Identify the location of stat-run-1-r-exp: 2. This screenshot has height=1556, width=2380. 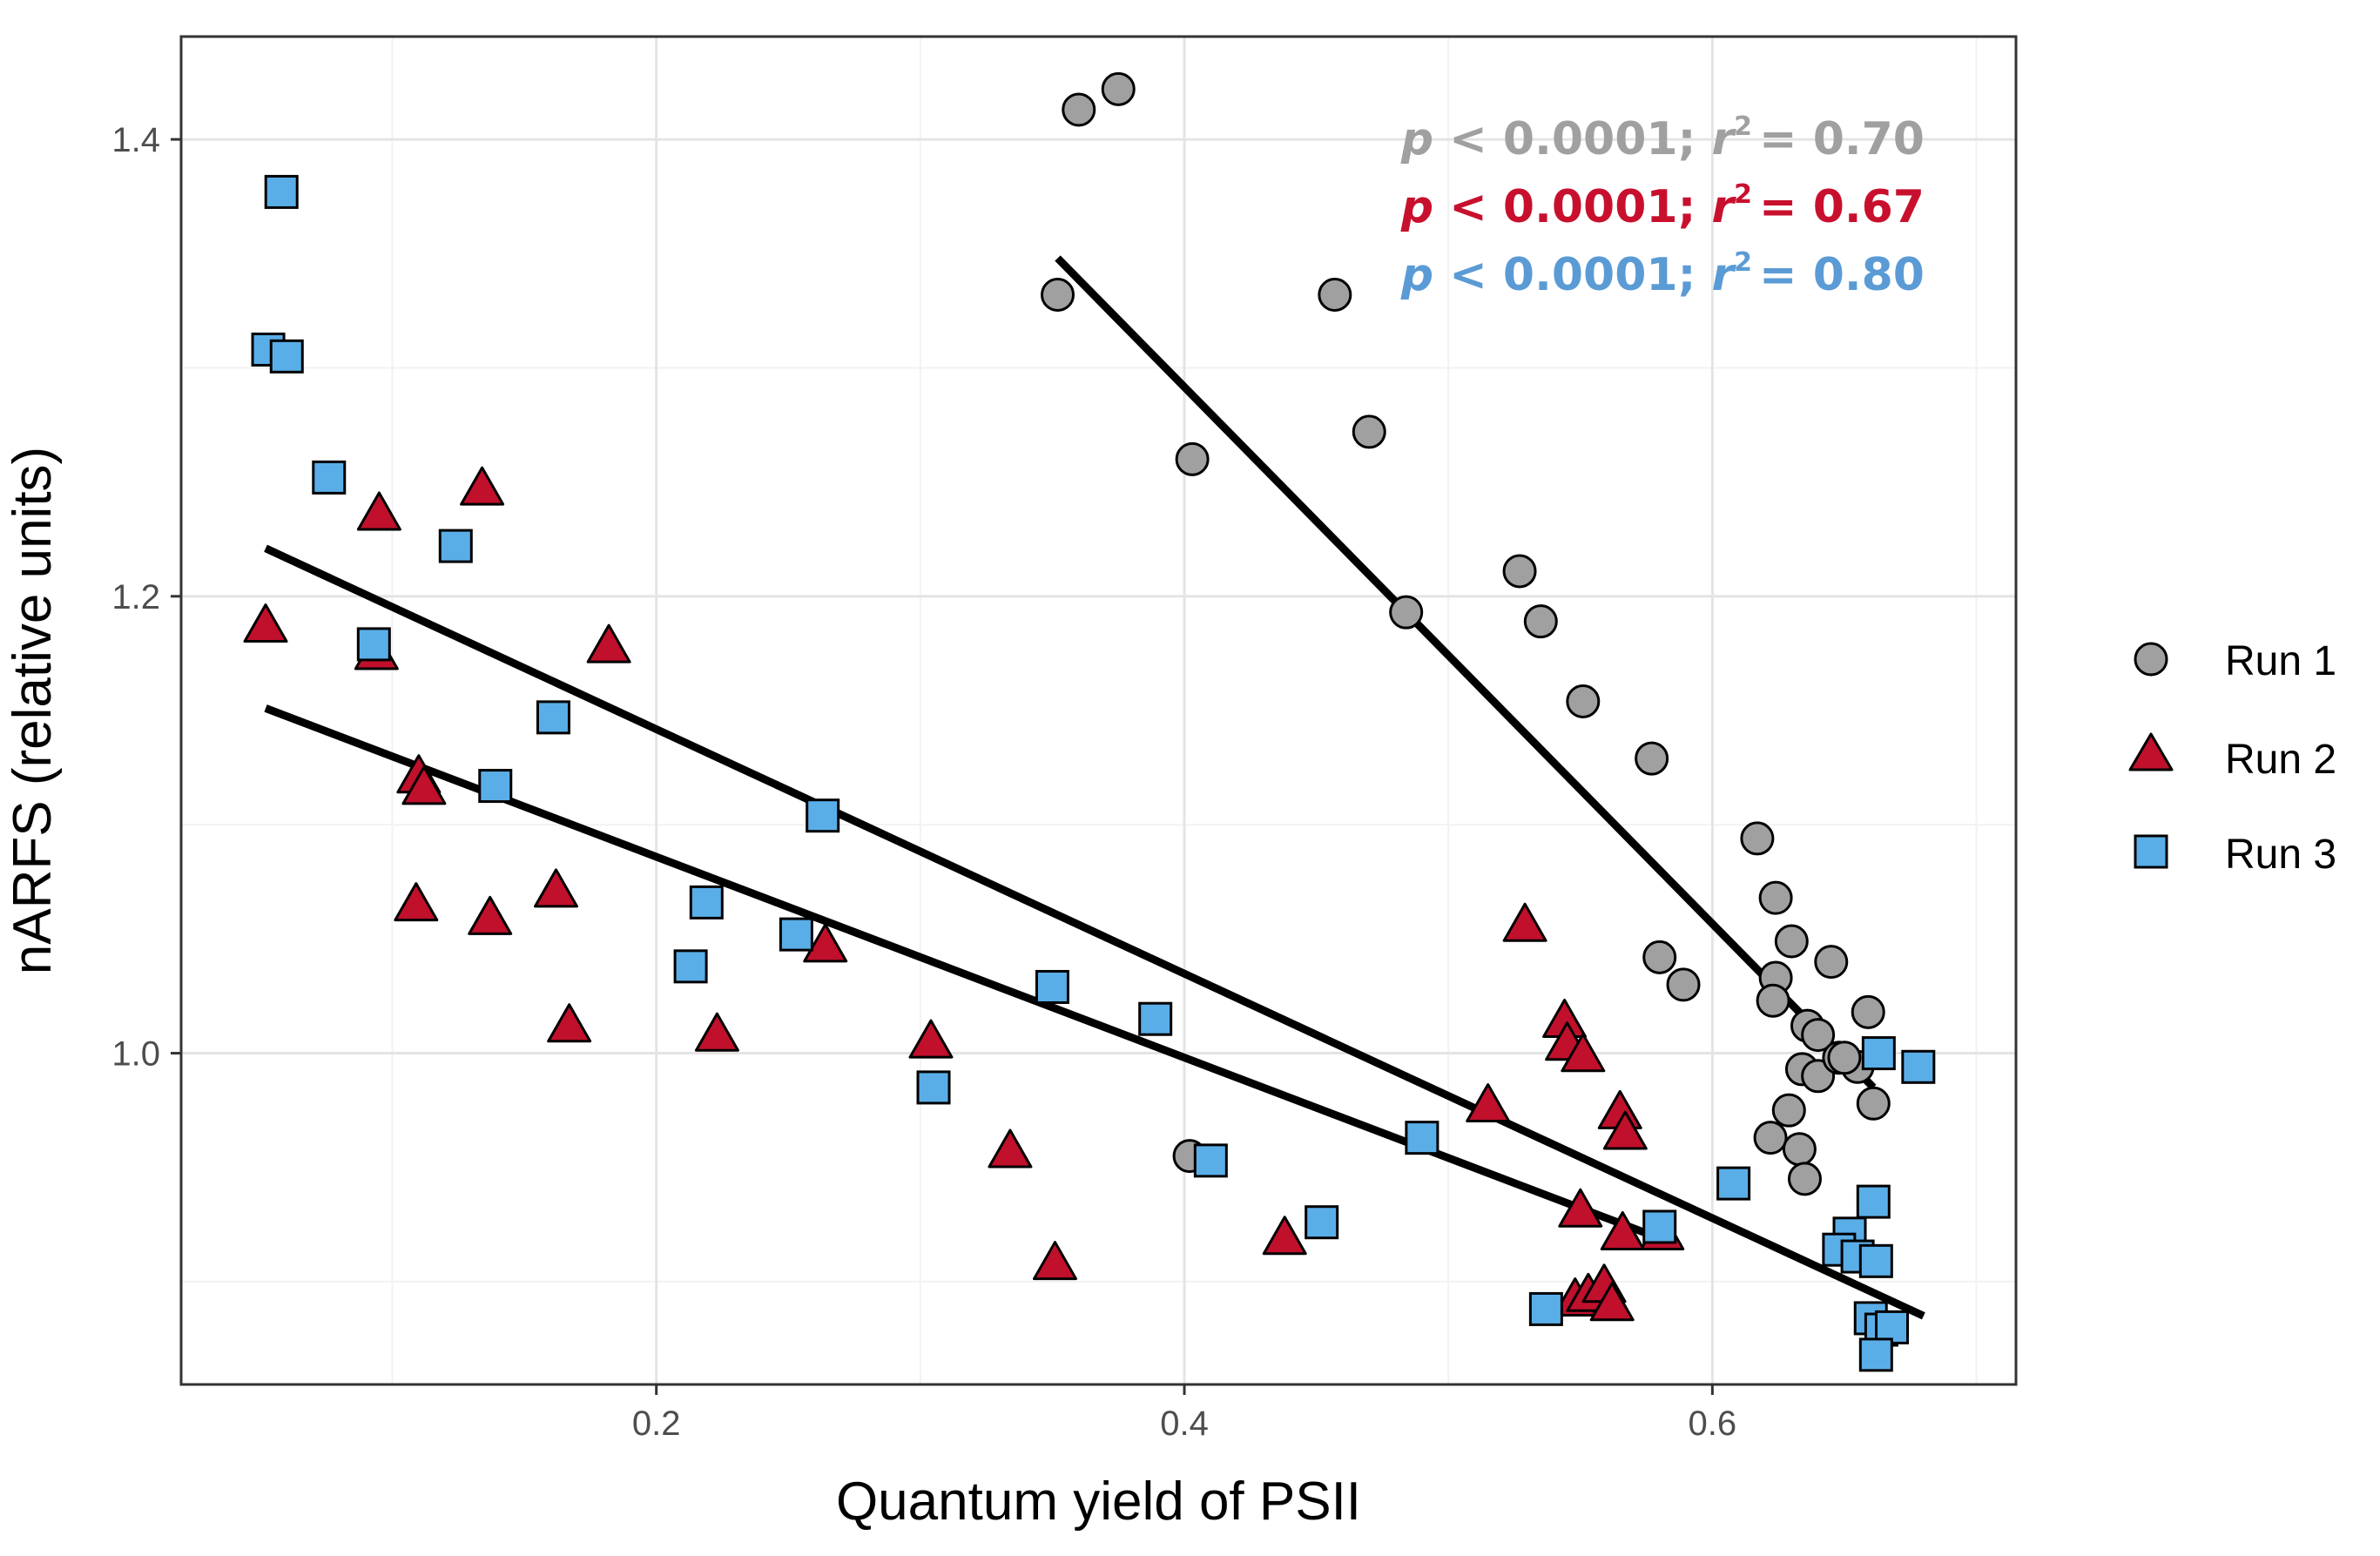
(1743, 127).